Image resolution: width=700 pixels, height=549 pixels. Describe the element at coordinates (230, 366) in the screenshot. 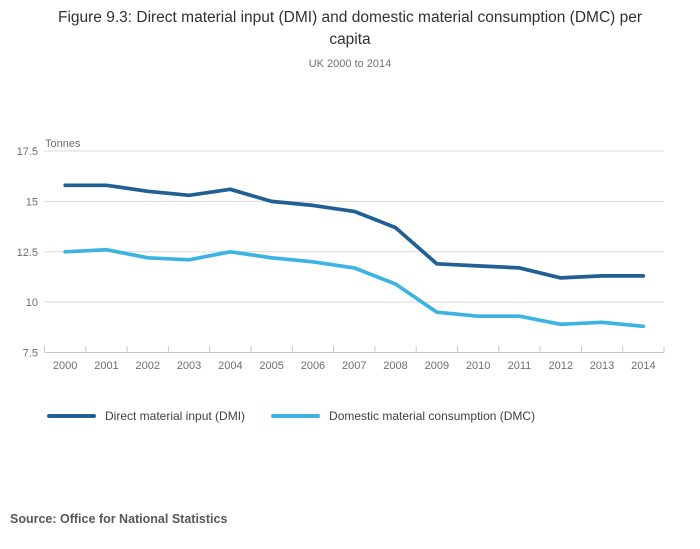

I see `x-tick-label: 2004` at that location.